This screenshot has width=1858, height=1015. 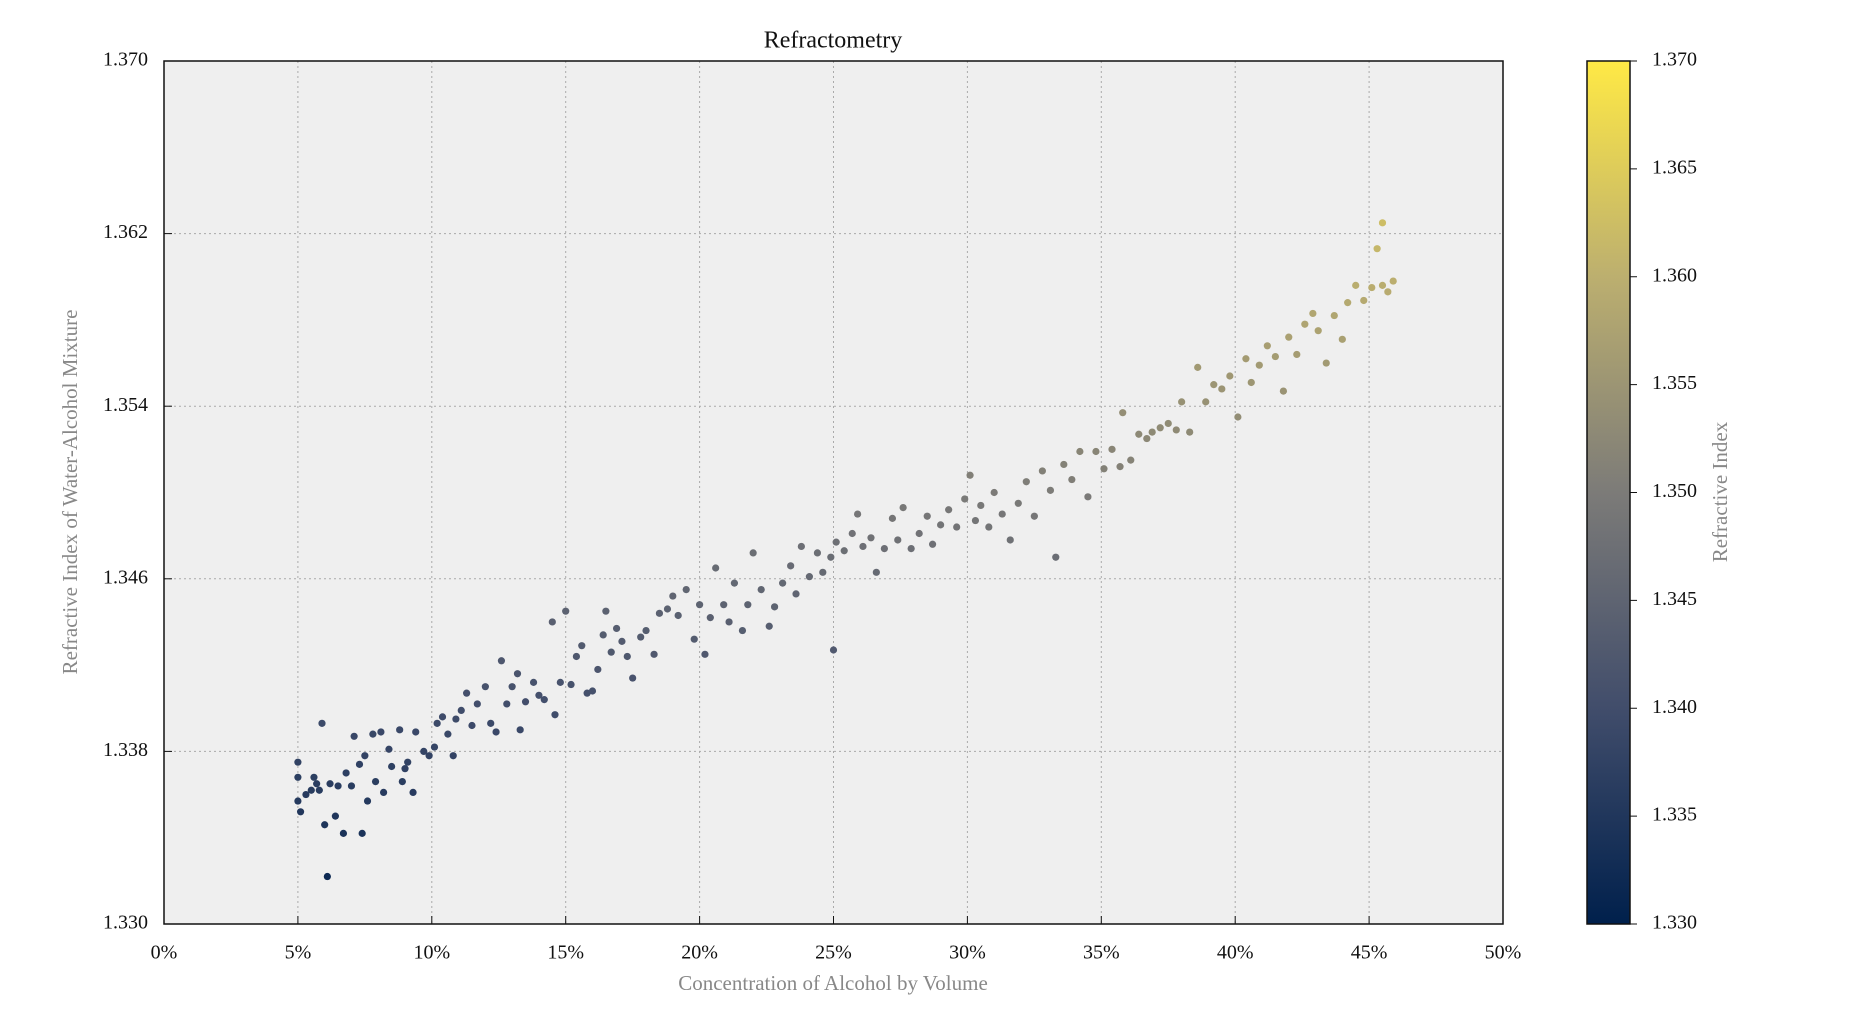 What do you see at coordinates (164, 953) in the screenshot?
I see `x-tick-label: 0%` at bounding box center [164, 953].